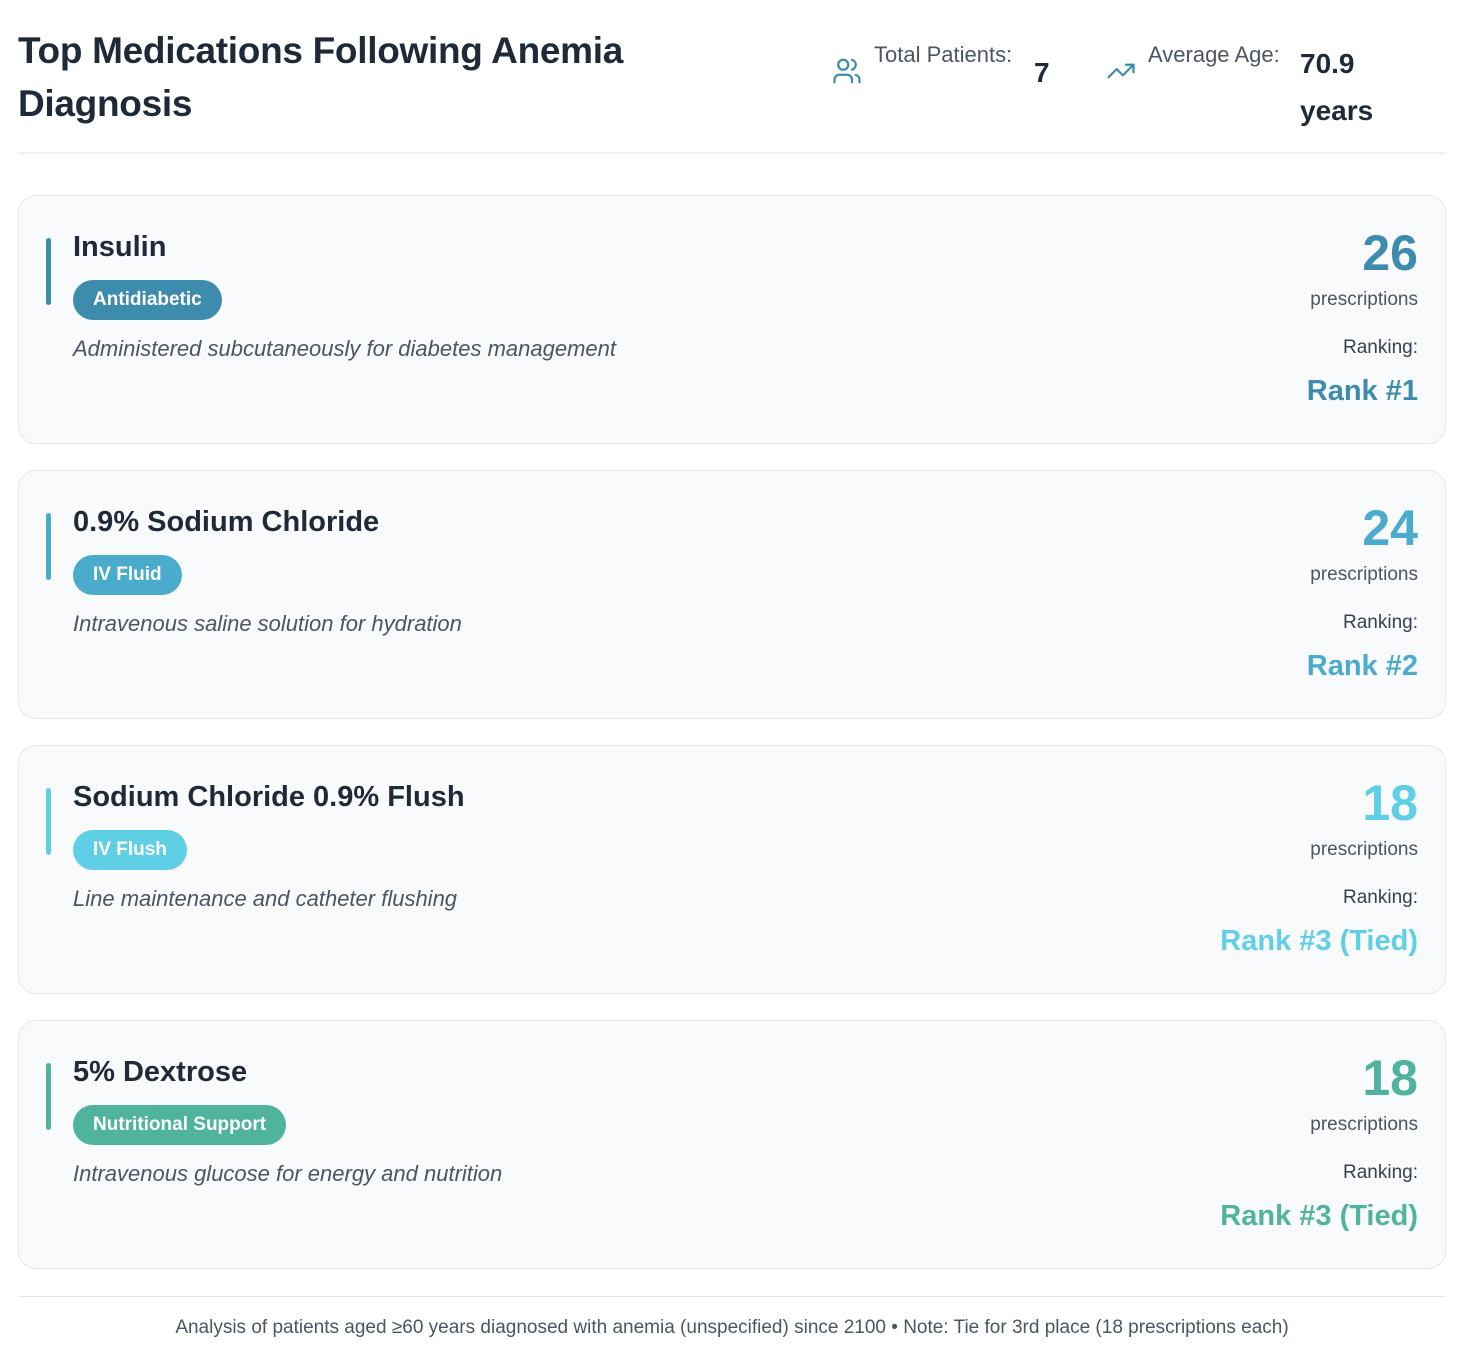  What do you see at coordinates (1042, 72) in the screenshot?
I see `stat-value: 7` at bounding box center [1042, 72].